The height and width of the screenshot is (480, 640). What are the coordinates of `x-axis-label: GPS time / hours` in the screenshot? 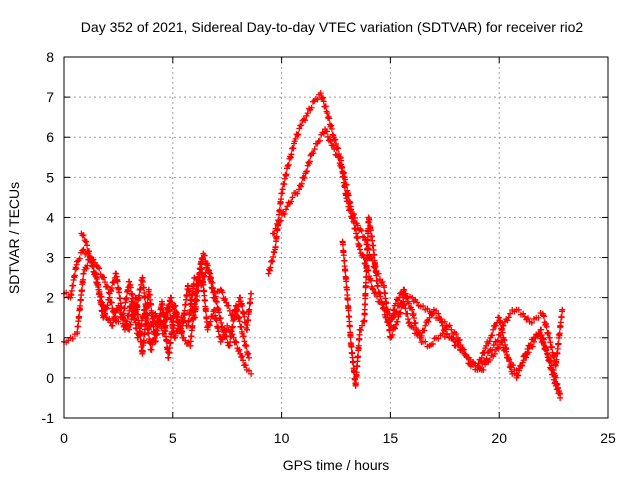 It's located at (336, 465).